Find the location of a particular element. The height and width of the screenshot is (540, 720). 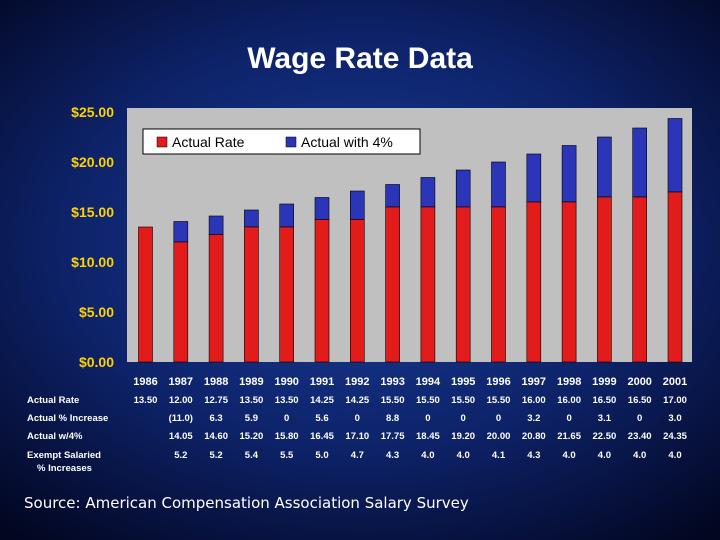

table-cell: 21.65 is located at coordinates (569, 436).